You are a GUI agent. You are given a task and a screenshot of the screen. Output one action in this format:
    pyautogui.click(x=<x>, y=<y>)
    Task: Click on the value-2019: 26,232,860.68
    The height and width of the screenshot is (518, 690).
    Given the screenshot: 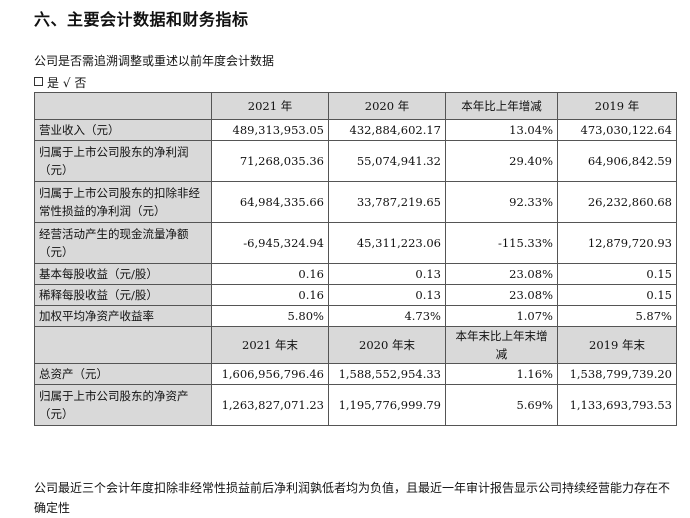 What is the action you would take?
    pyautogui.click(x=617, y=202)
    